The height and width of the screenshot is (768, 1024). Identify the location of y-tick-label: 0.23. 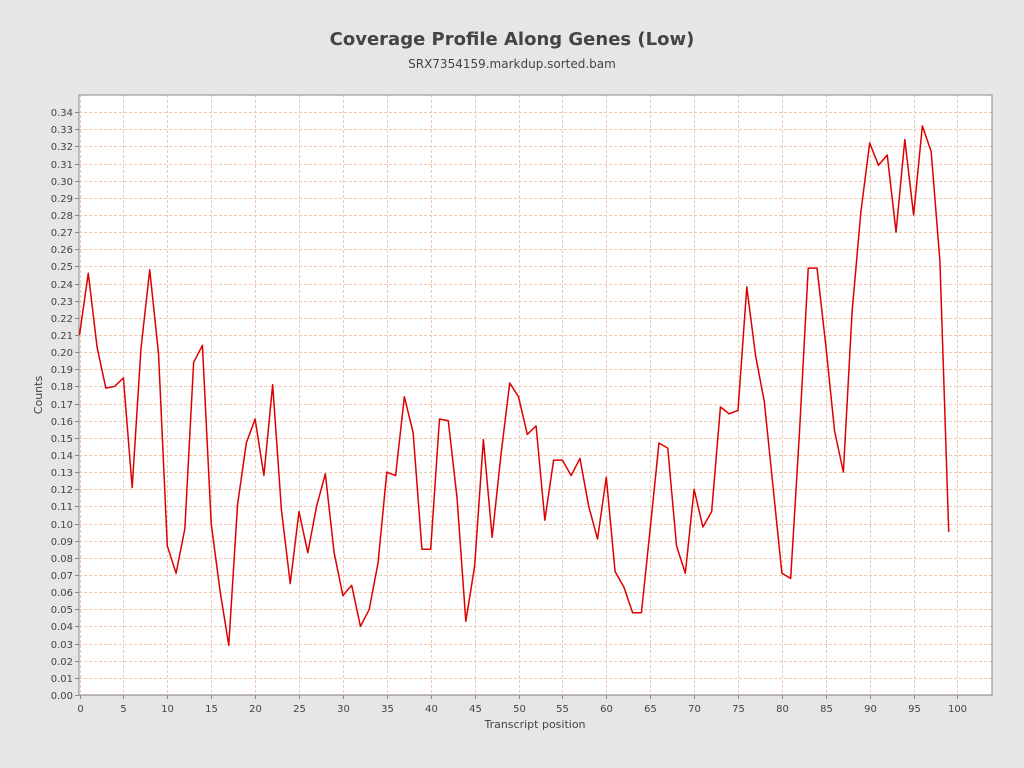
(62, 302).